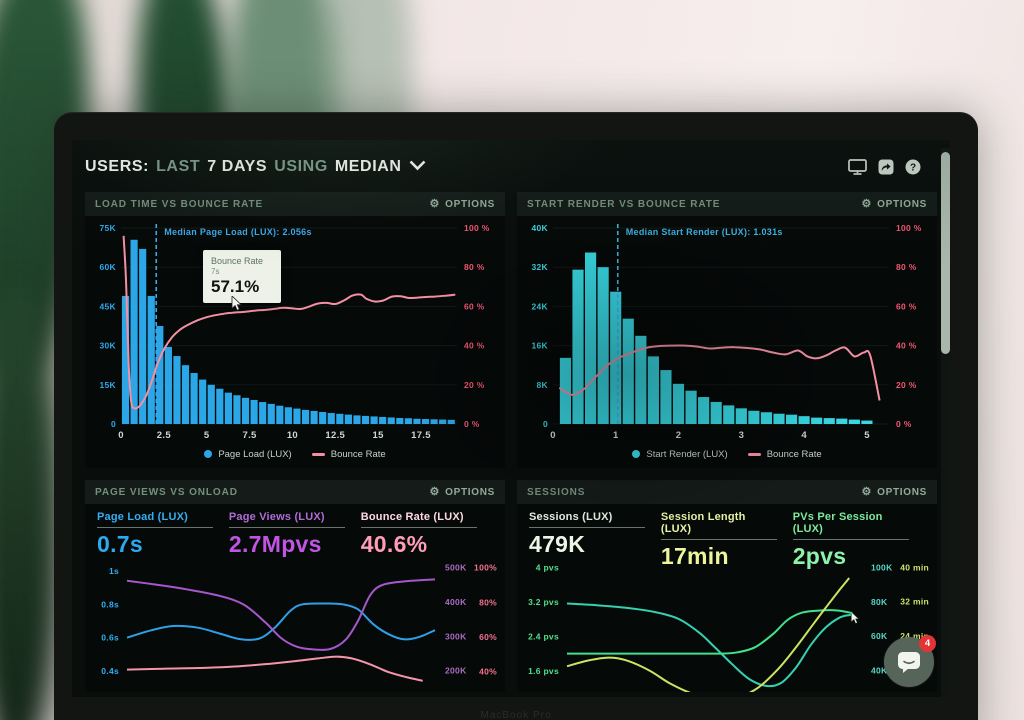  What do you see at coordinates (543, 671) in the screenshot?
I see `svg-text: 1.6 pvs` at bounding box center [543, 671].